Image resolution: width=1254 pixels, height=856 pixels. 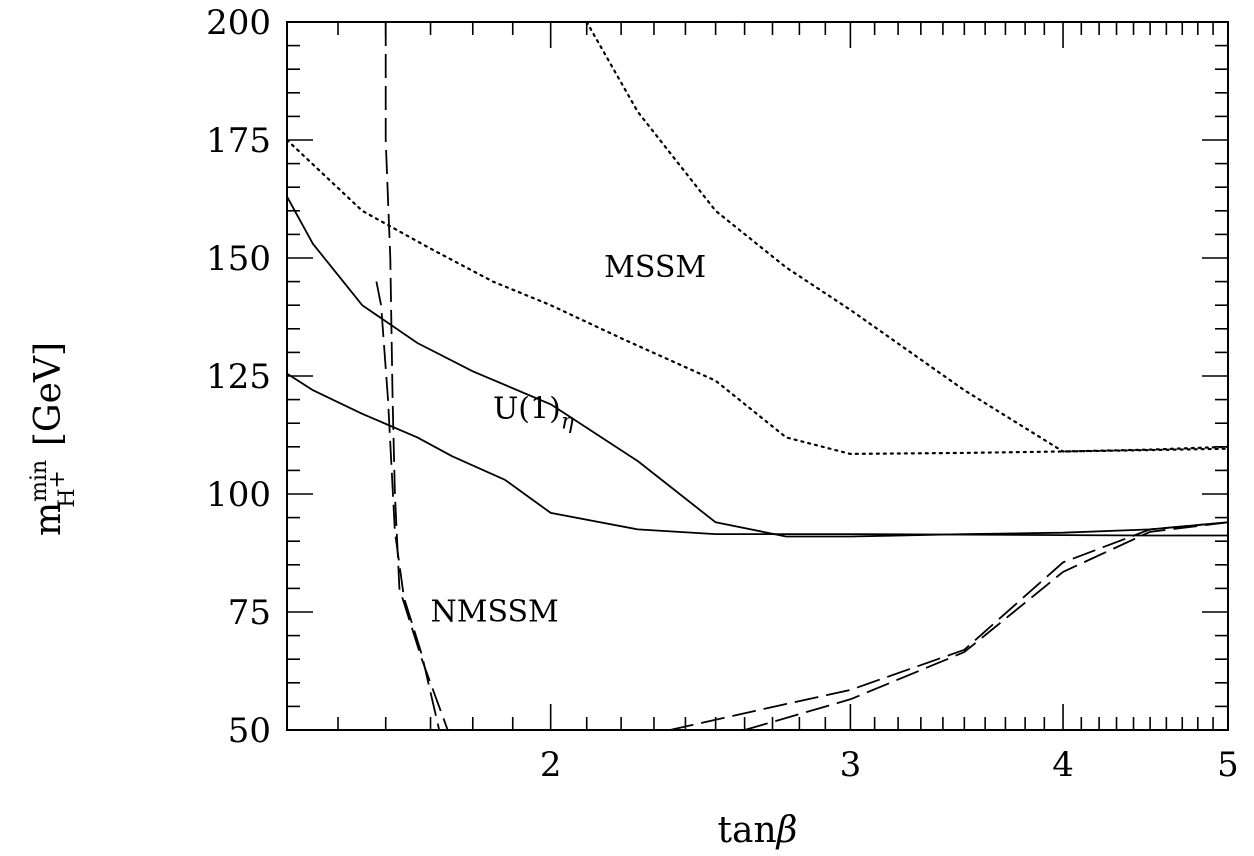 I want to click on annotation-label: U(1)η, so click(x=533, y=412).